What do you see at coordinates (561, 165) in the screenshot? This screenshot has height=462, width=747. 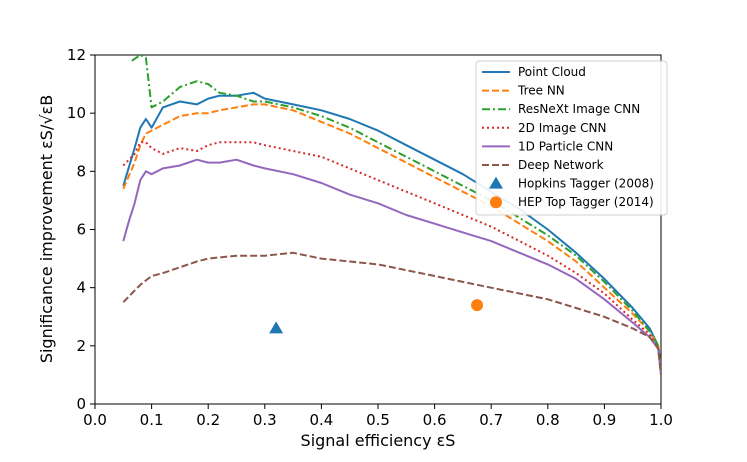 I see `legend-label-6: Deep Network` at bounding box center [561, 165].